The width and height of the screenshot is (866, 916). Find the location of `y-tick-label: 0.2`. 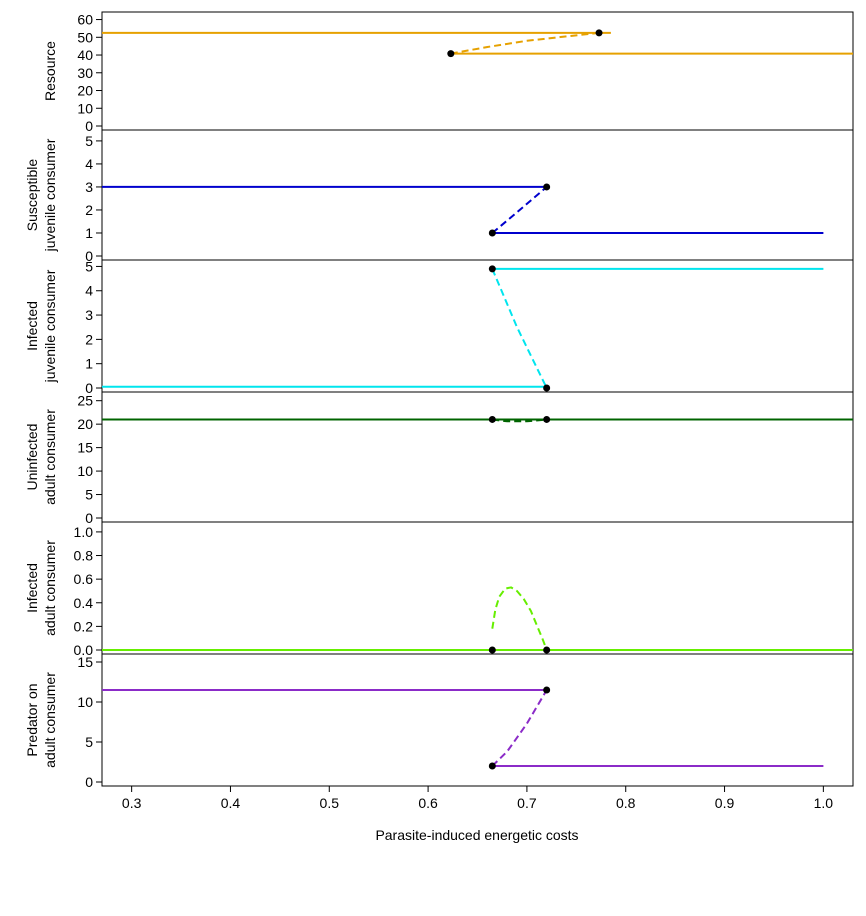

y-tick-label: 0.2 is located at coordinates (84, 626).